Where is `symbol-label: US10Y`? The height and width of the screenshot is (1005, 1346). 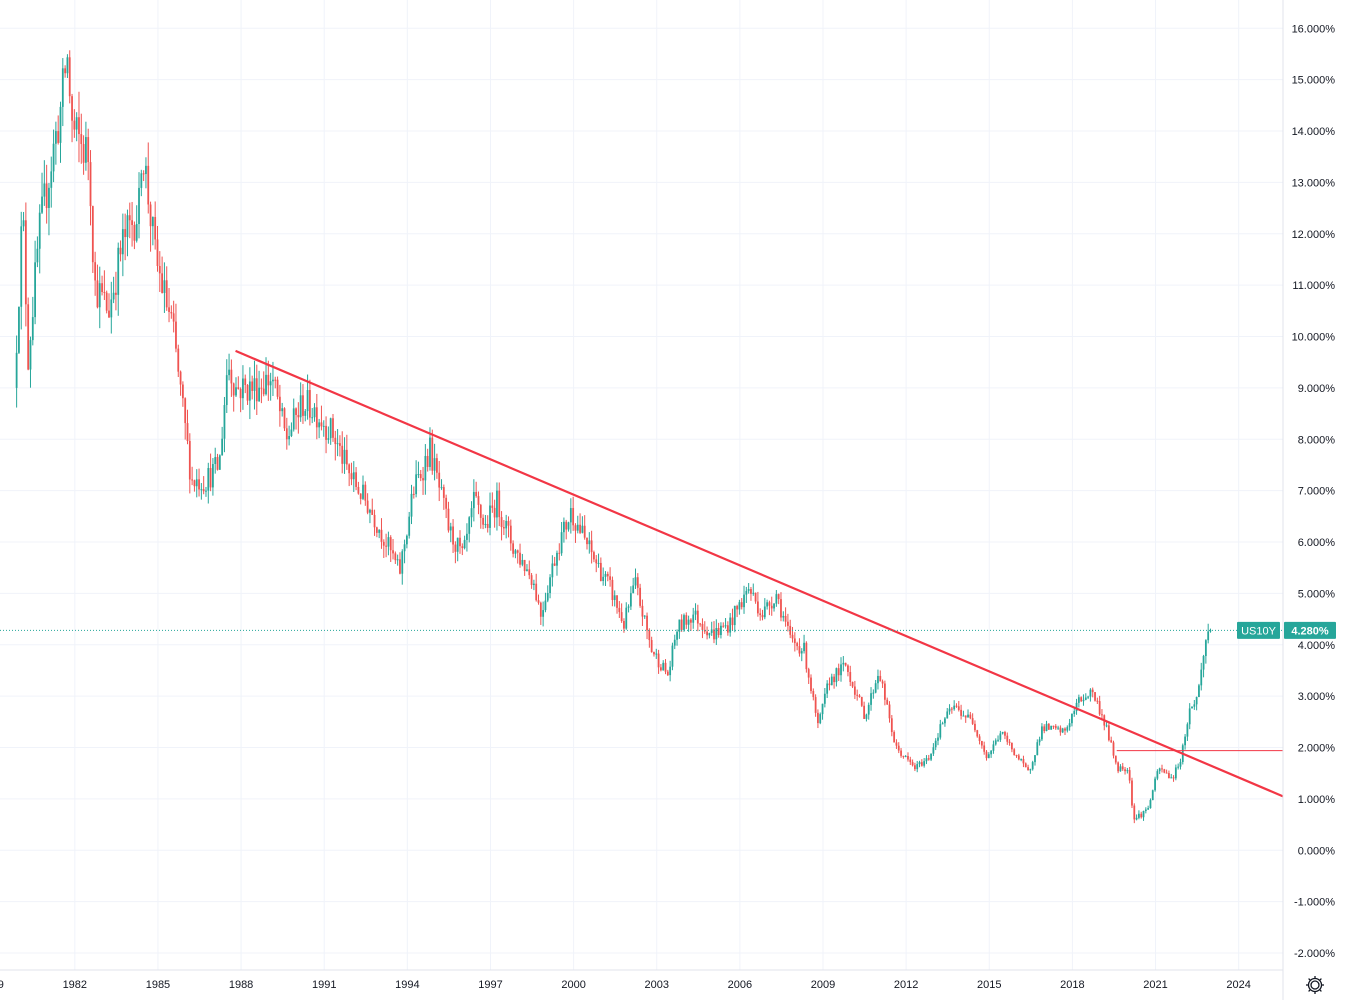 symbol-label: US10Y is located at coordinates (1259, 631).